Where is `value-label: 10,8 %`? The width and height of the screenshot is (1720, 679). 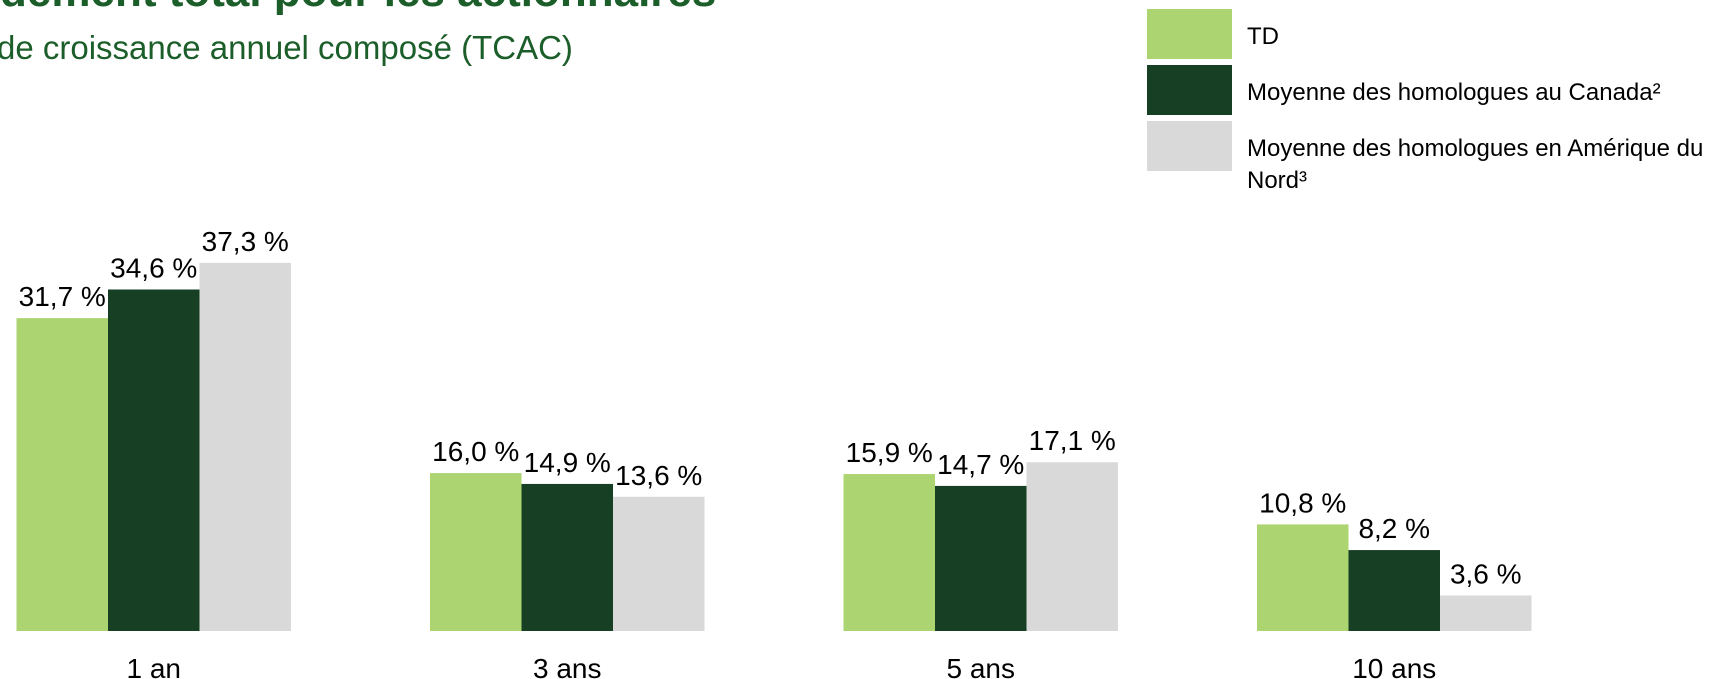 value-label: 10,8 % is located at coordinates (1302, 502).